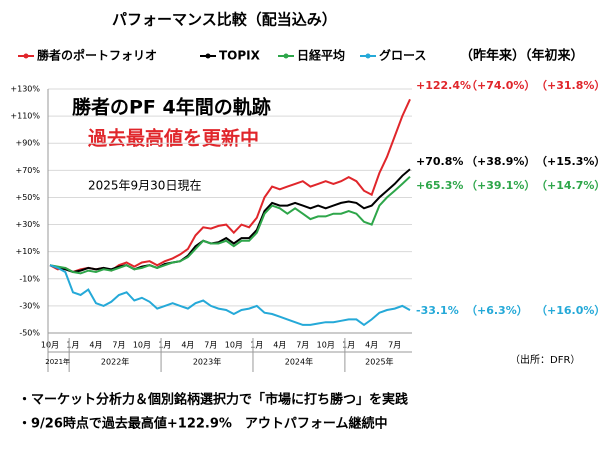 The height and width of the screenshot is (453, 610). What do you see at coordinates (28, 143) in the screenshot?
I see `y-tick-label: +90%` at bounding box center [28, 143].